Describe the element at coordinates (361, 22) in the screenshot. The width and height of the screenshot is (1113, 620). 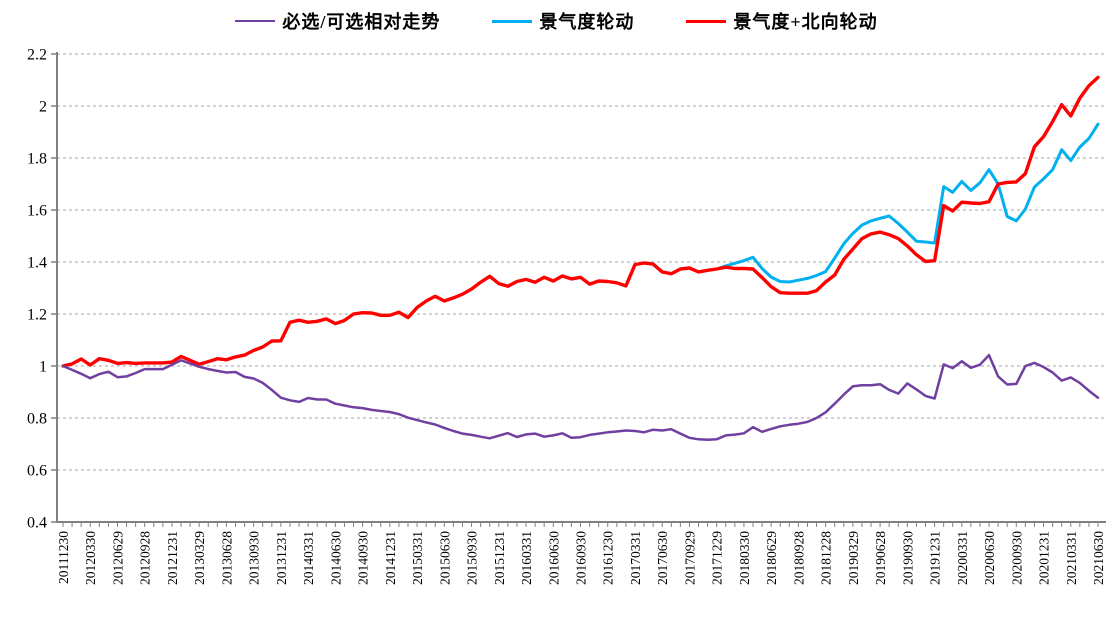
I see `legend-label: 必选/可选相对走势` at that location.